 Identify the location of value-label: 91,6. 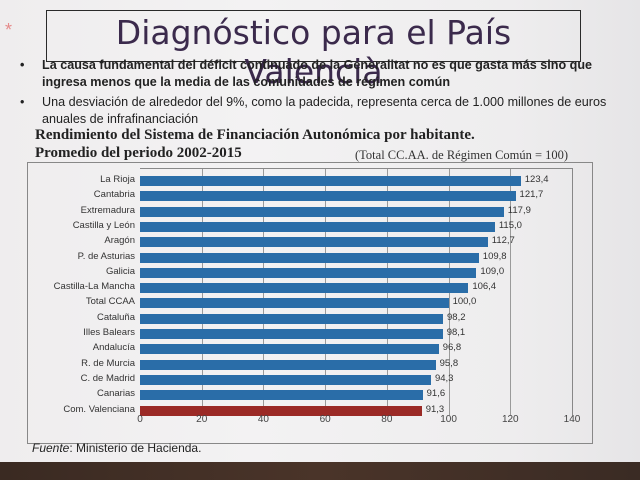
(436, 394).